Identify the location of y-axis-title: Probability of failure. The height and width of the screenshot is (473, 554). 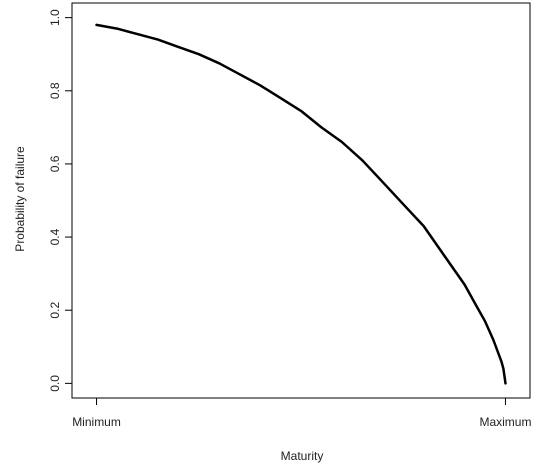
(20, 199).